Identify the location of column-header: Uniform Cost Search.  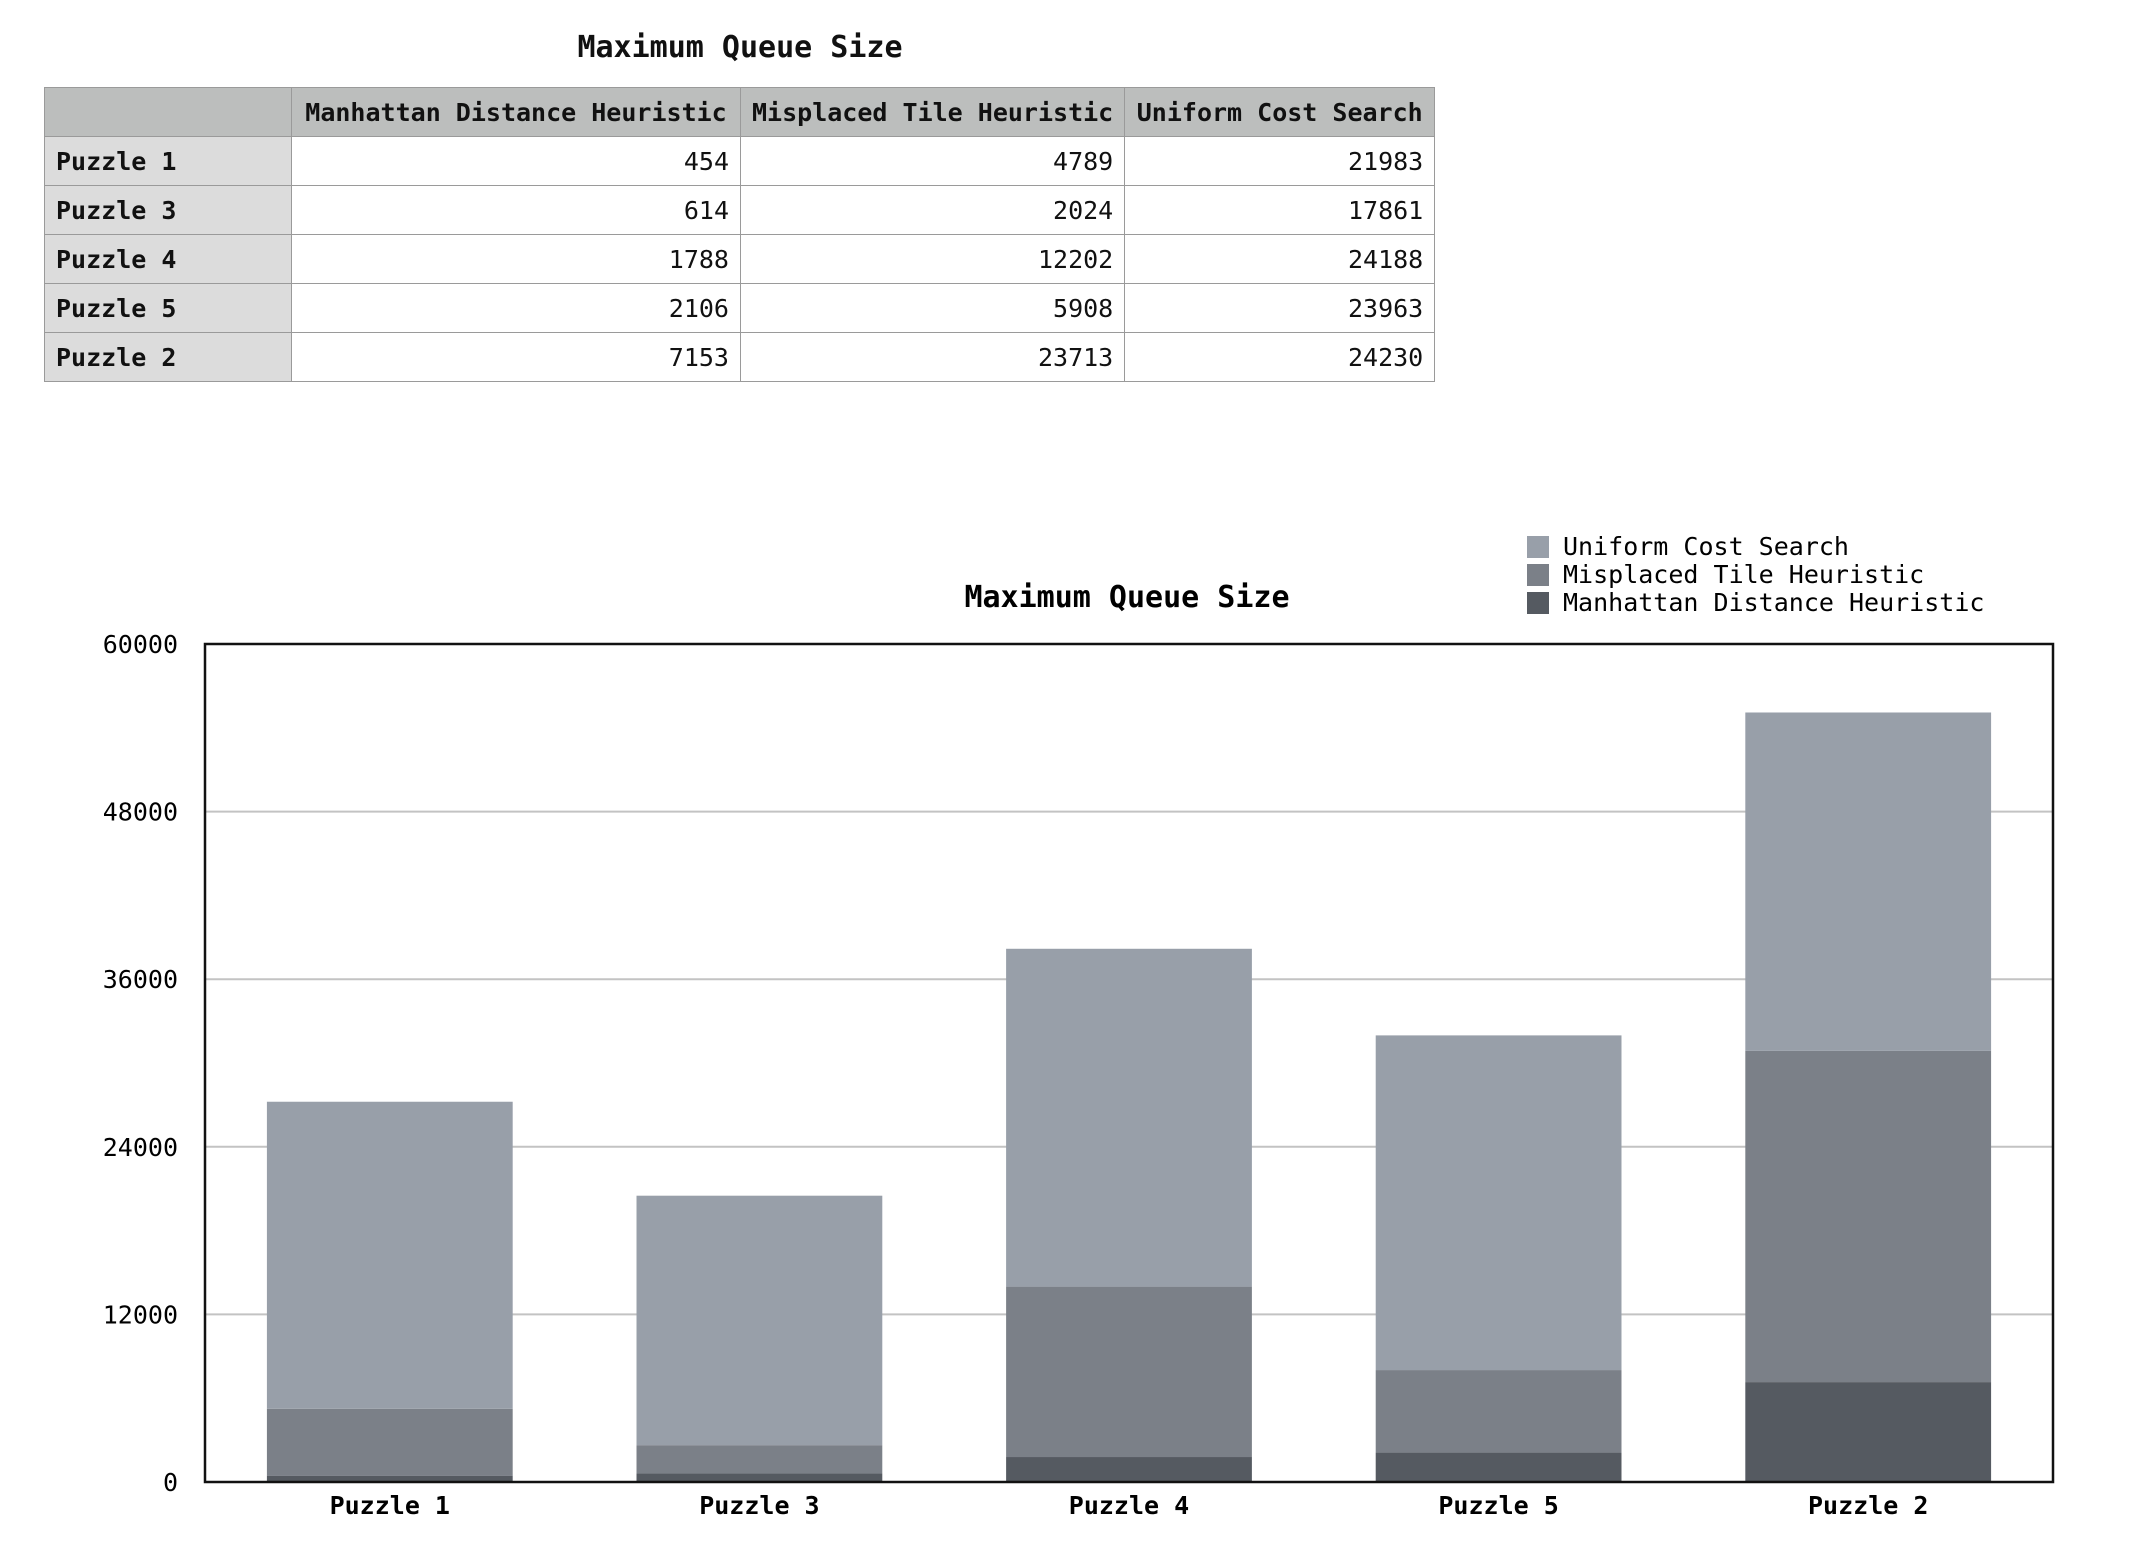
(1280, 112).